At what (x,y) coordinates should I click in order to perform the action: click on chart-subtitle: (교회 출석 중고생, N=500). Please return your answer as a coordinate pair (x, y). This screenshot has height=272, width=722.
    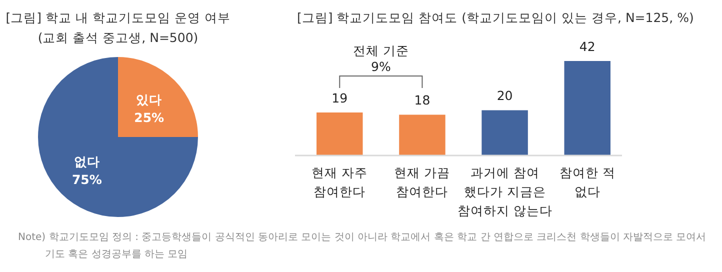
    Looking at the image, I should click on (118, 37).